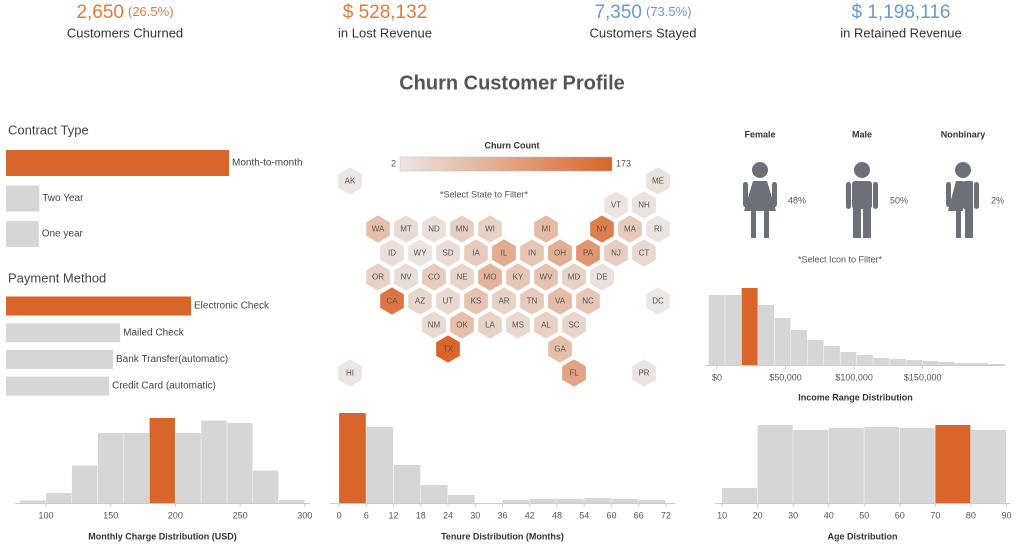  I want to click on state-label: NC, so click(588, 301).